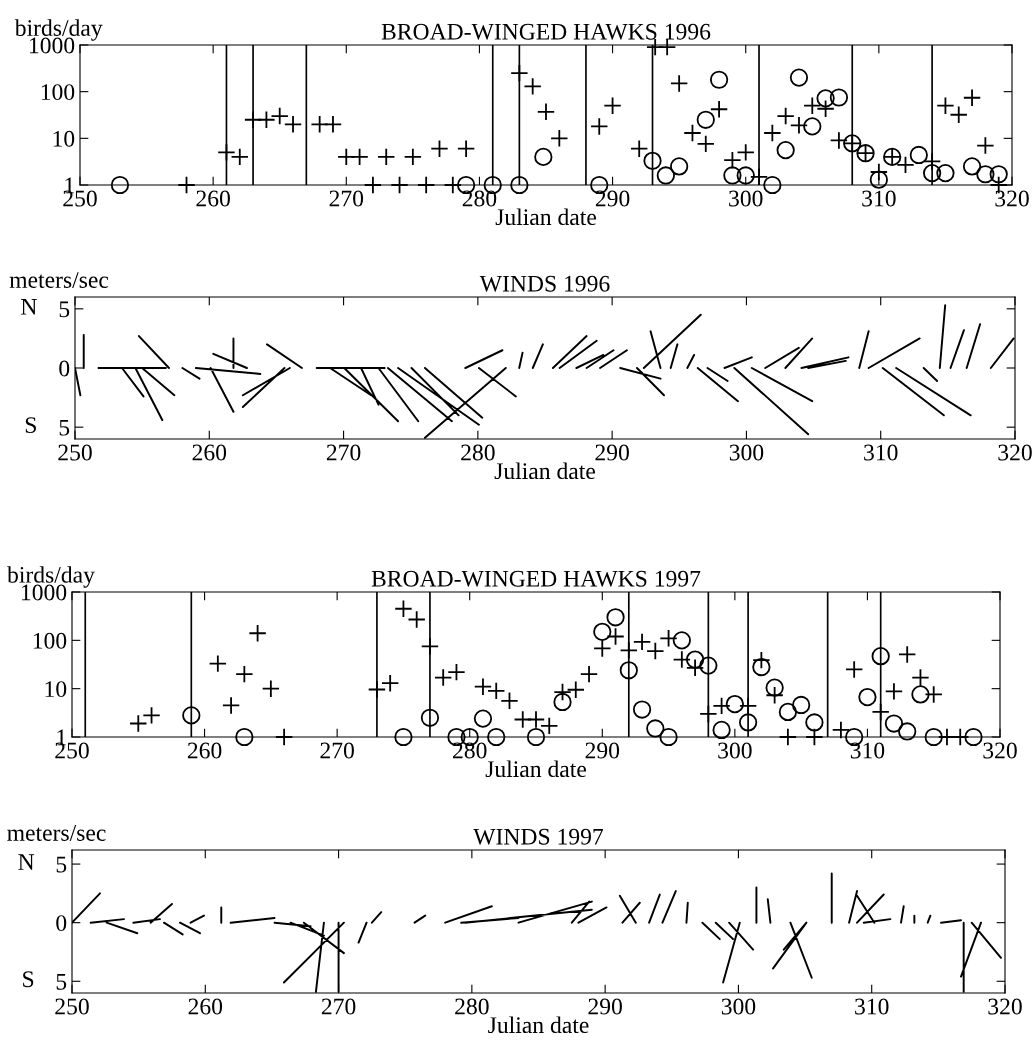  I want to click on chart-title: BROAD-WINGED HAWKS 1997, so click(536, 578).